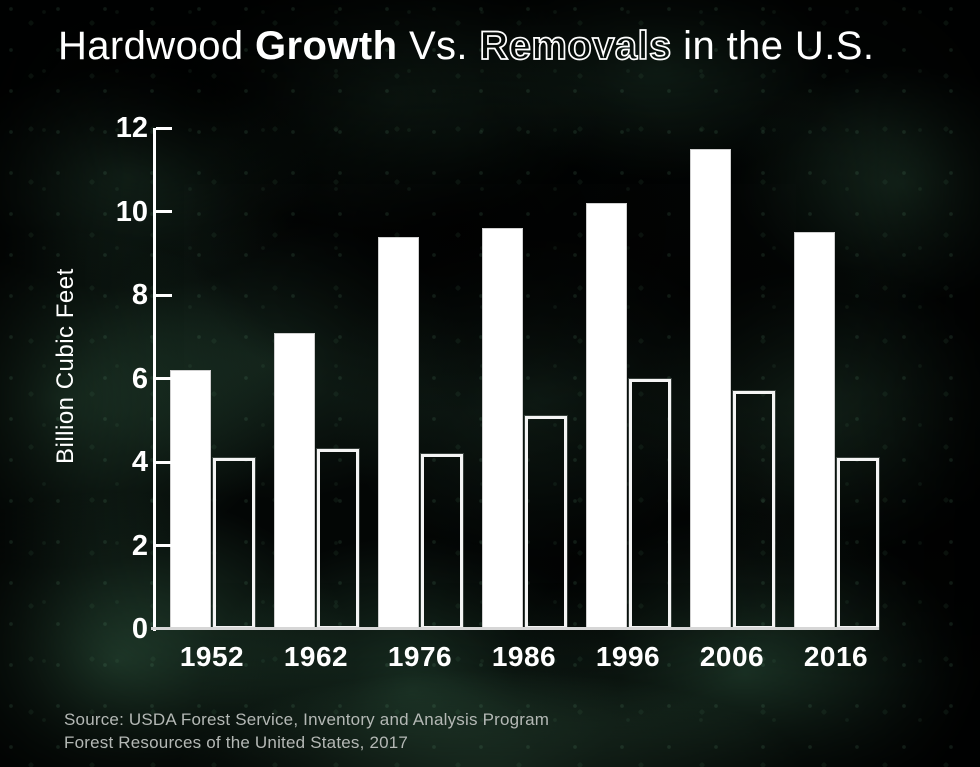  Describe the element at coordinates (65, 366) in the screenshot. I see `y-axis-title: Billion Cubic Feet` at that location.